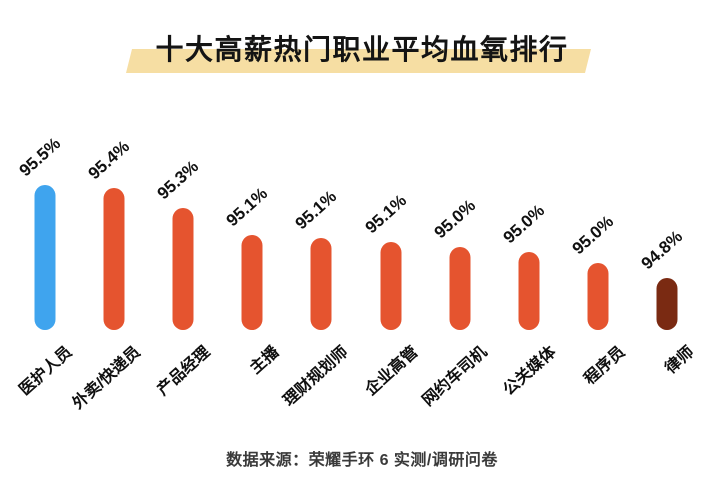 The width and height of the screenshot is (724, 492). I want to click on bar-category-label: 程序员, so click(605, 366).